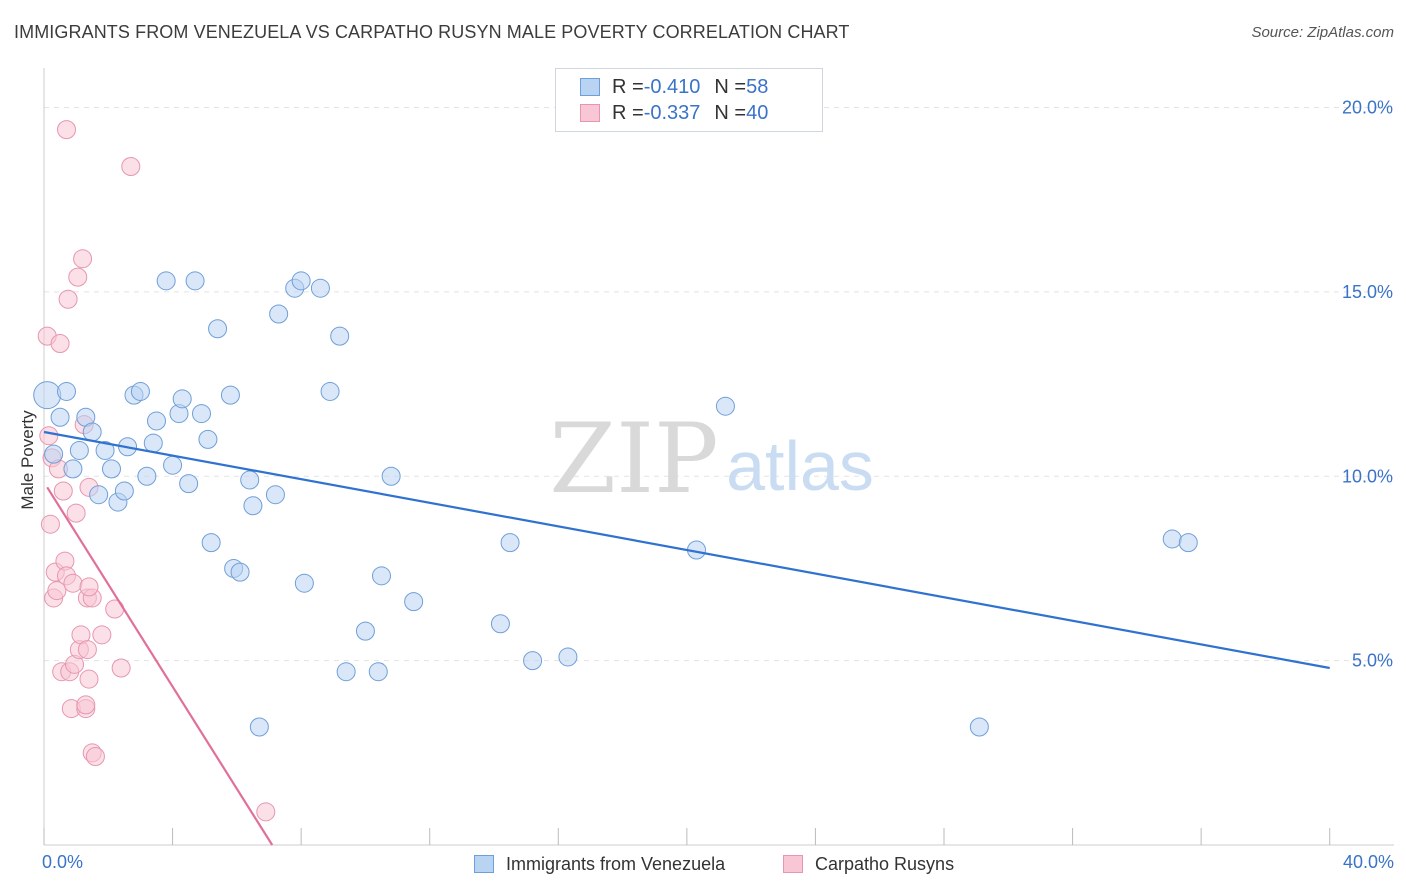 The height and width of the screenshot is (892, 1406). I want to click on bottom-legend-carpatho: Carpatho Rusyns, so click(868, 864).